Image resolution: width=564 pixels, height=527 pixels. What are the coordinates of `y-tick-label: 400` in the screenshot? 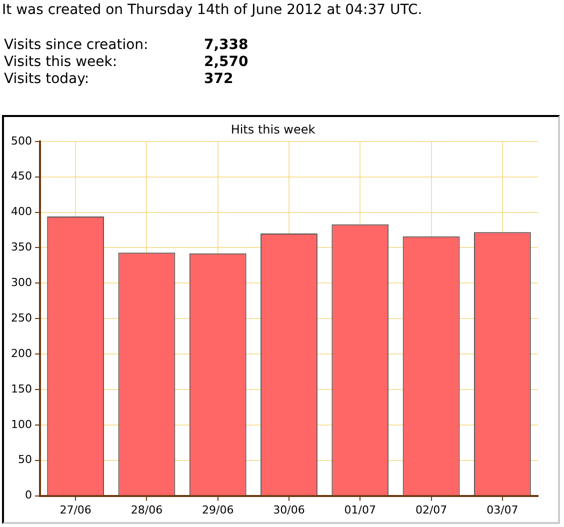 It's located at (21, 211).